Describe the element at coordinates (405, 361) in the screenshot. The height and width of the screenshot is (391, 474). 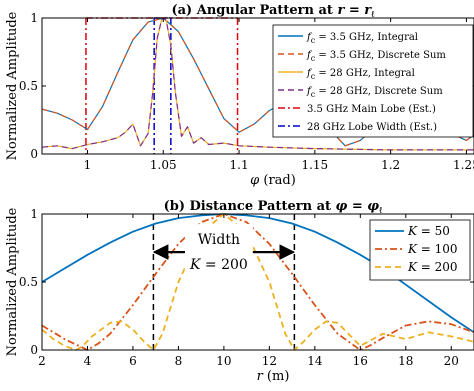
I see `x-tick-label: 18` at that location.